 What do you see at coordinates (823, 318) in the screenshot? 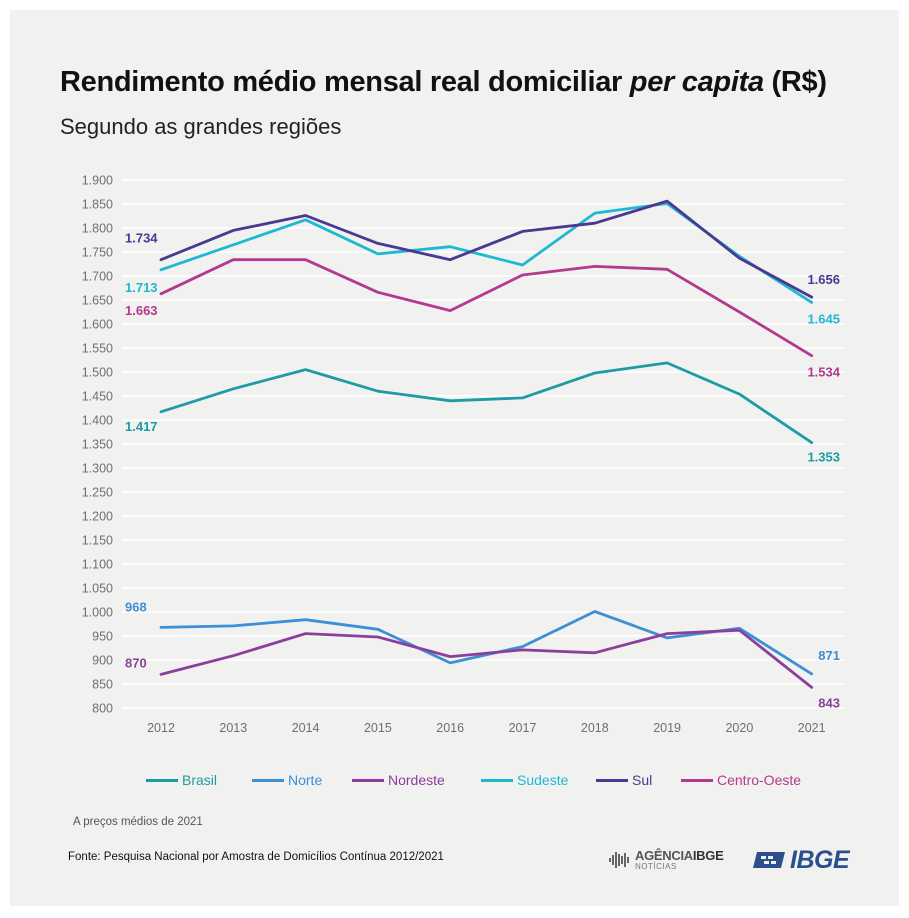
I see `data-label-end-sudeste: 1.645` at bounding box center [823, 318].